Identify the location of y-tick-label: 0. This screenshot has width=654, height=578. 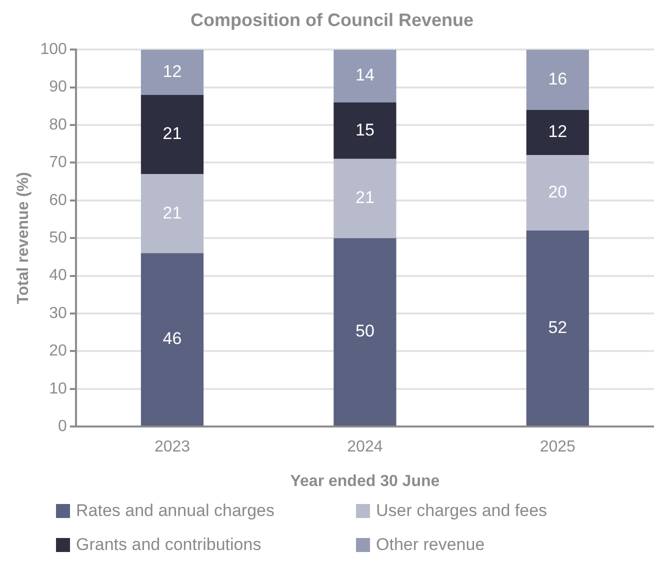
(62, 427).